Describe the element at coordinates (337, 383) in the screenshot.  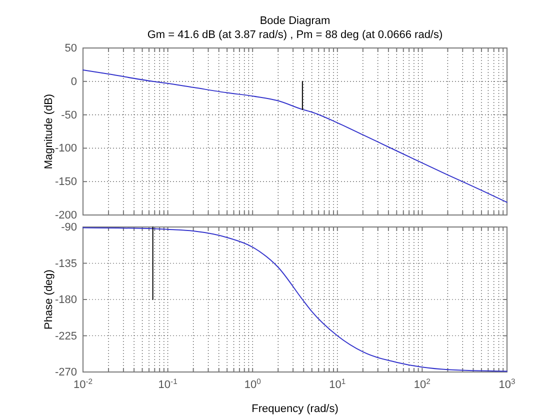
I see `x-tick-label: 10$^{1}$` at that location.